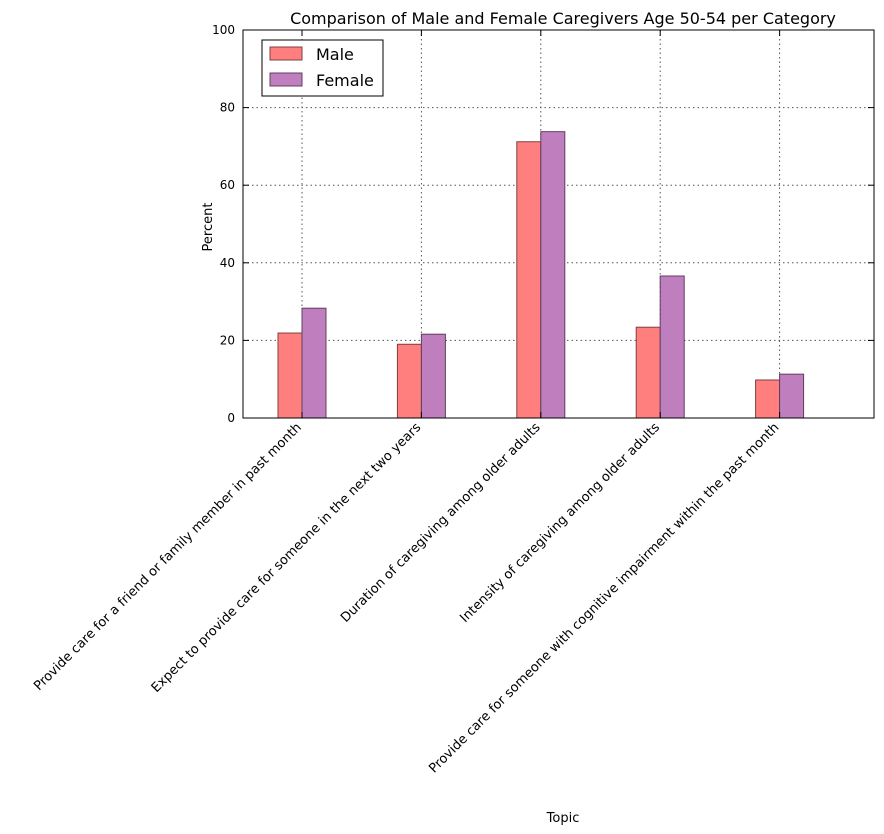 This screenshot has height=834, width=884. Describe the element at coordinates (227, 185) in the screenshot. I see `y-tick-label: 60` at that location.